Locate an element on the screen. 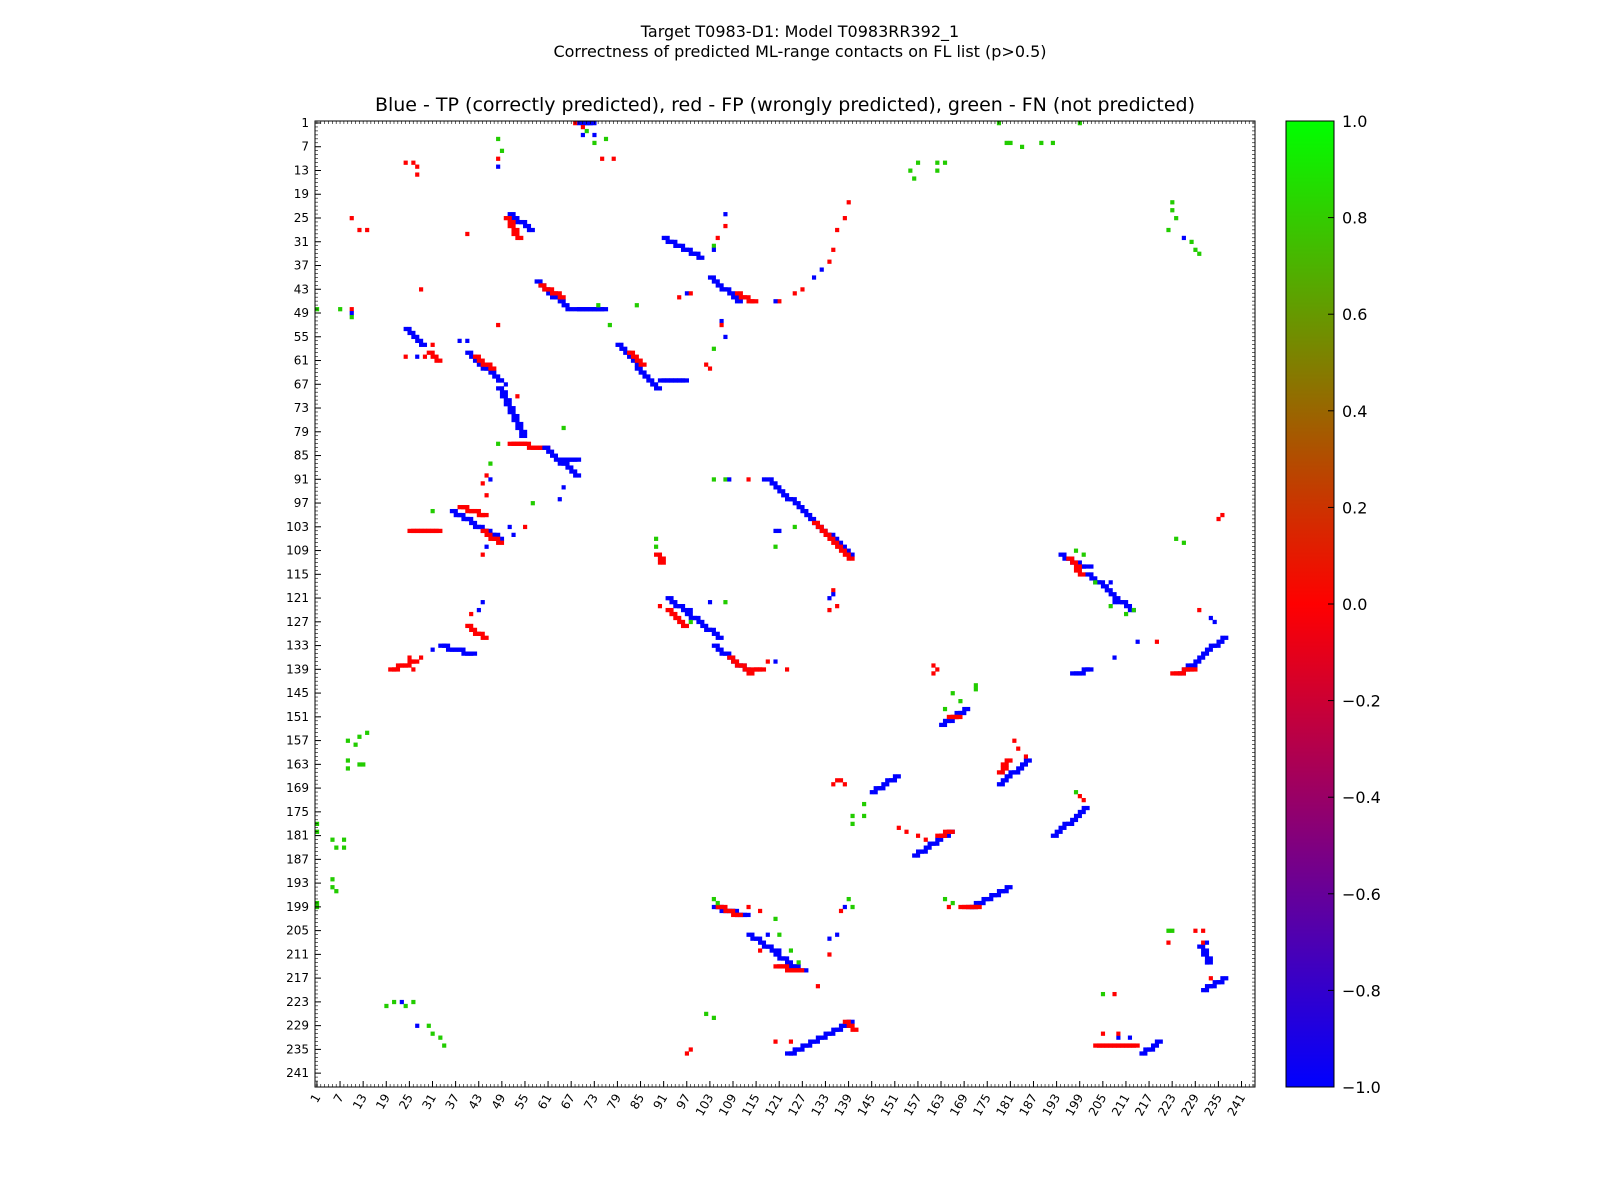  x-tick-label: 121 is located at coordinates (774, 1105).